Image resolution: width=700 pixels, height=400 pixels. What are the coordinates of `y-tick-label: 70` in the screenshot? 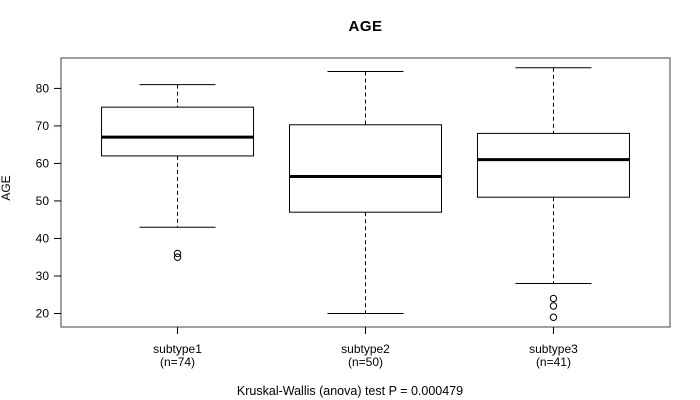 It's located at (43, 126).